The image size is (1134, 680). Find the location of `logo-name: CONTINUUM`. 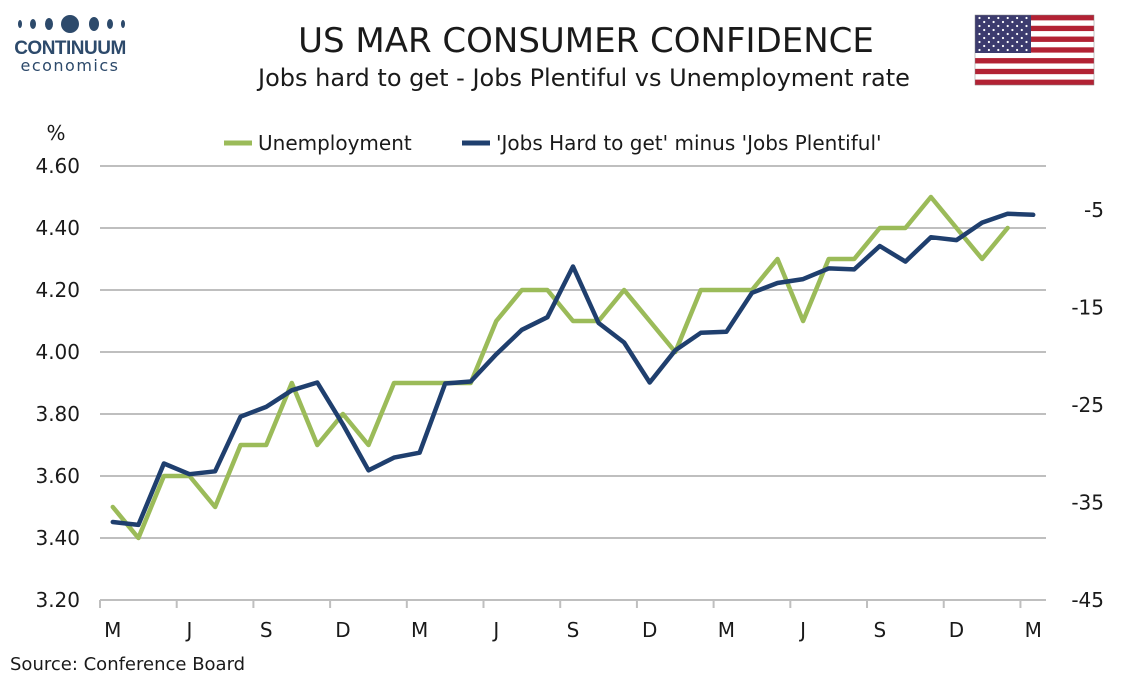

logo-name: CONTINUUM is located at coordinates (70, 48).